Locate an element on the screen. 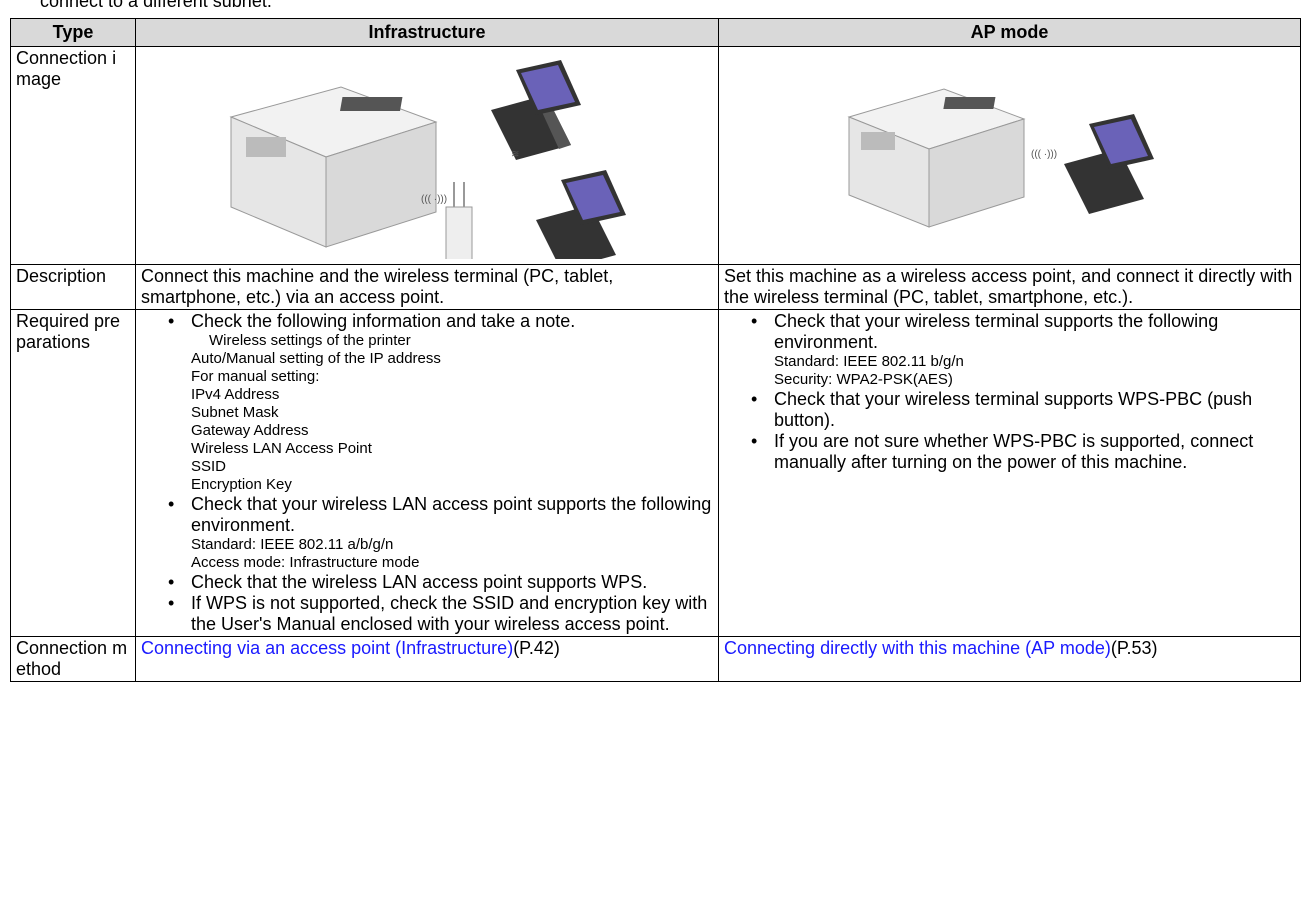  page-ref: (P.42) is located at coordinates (536, 648).